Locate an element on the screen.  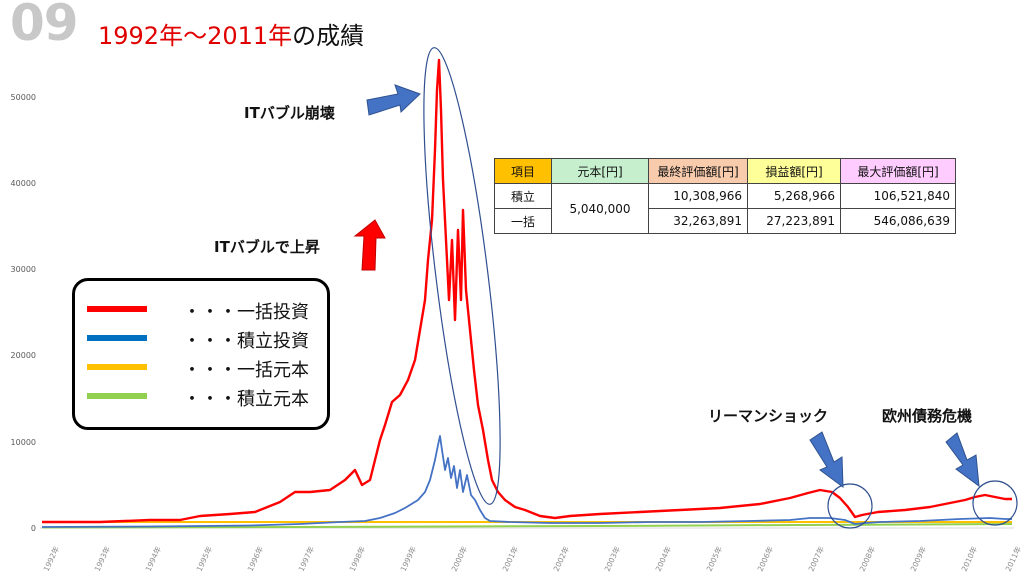
euro-crisis-highlight-circle is located at coordinates (995, 503).